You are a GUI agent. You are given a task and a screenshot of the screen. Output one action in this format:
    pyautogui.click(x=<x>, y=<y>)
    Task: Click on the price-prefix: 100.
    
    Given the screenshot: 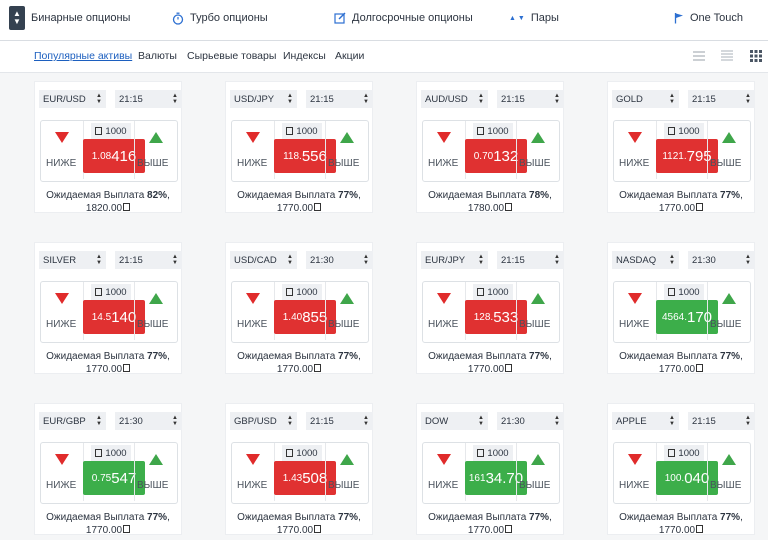 What is the action you would take?
    pyautogui.click(x=674, y=478)
    